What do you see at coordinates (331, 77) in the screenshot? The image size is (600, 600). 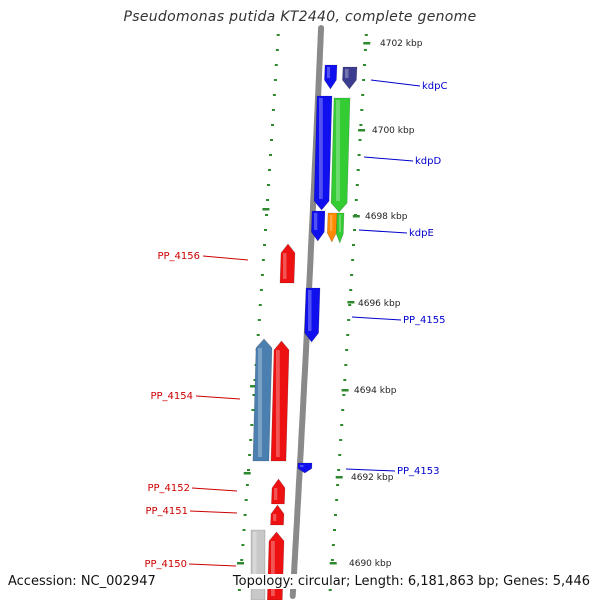 I see `feature-kdpC` at bounding box center [331, 77].